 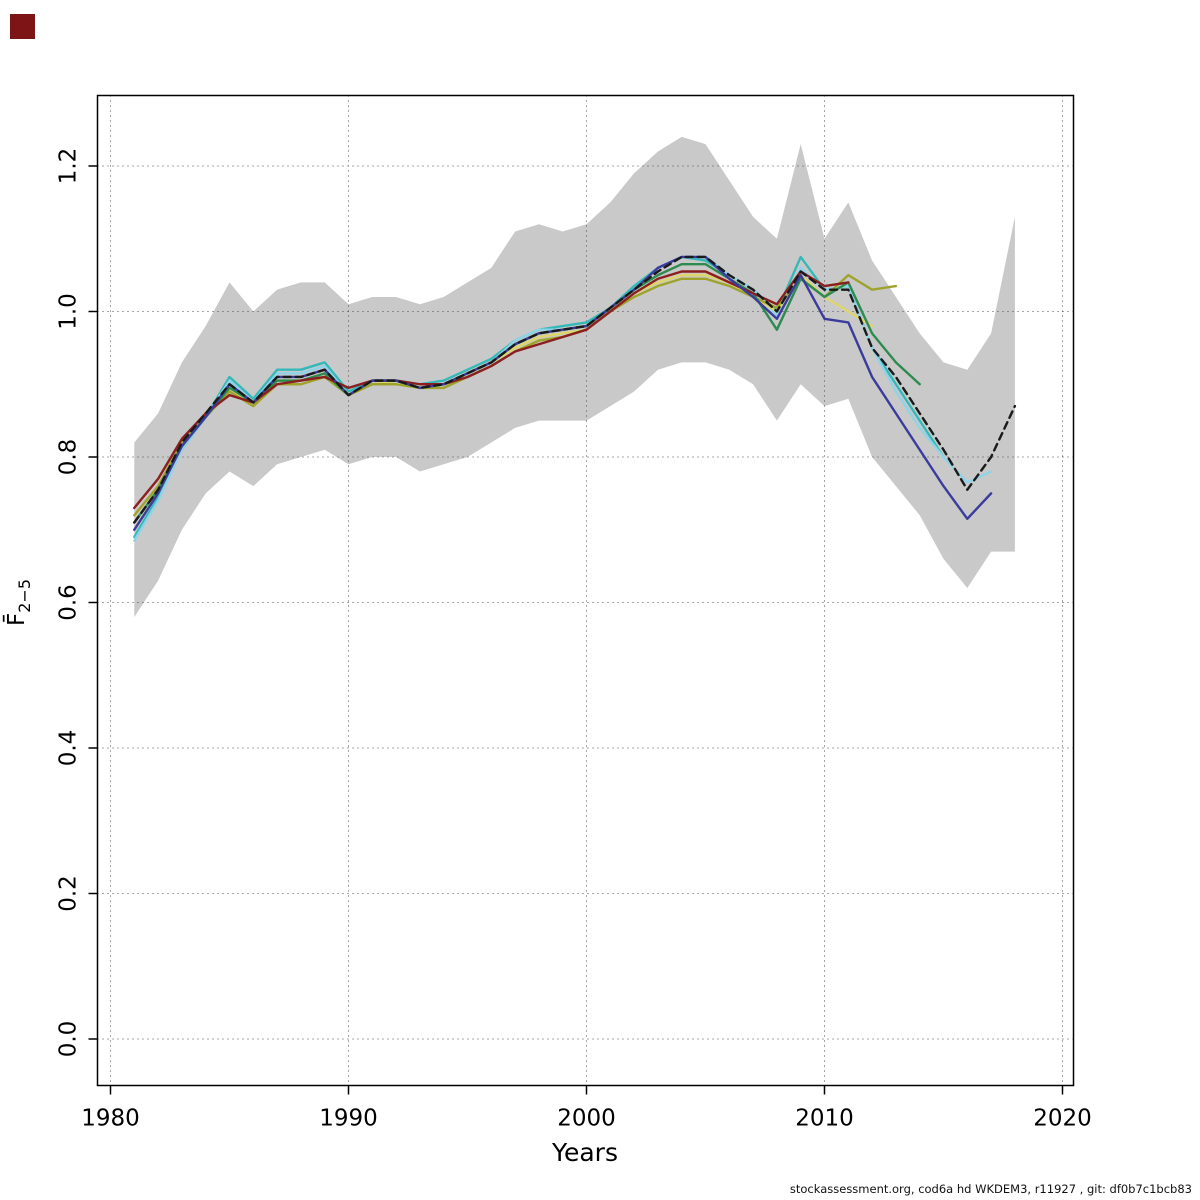 I want to click on x-tick-label: 2010, so click(x=824, y=1119).